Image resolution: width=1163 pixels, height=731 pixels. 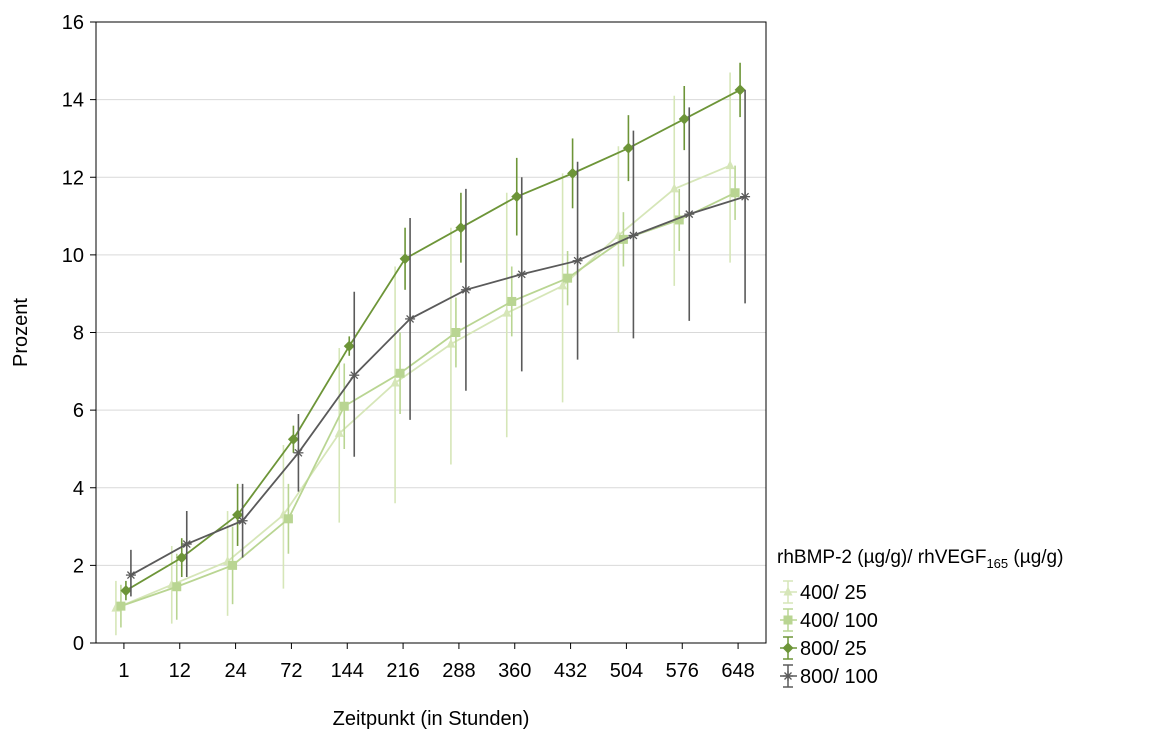 What do you see at coordinates (21, 332) in the screenshot?
I see `y-axis-title: Prozent` at bounding box center [21, 332].